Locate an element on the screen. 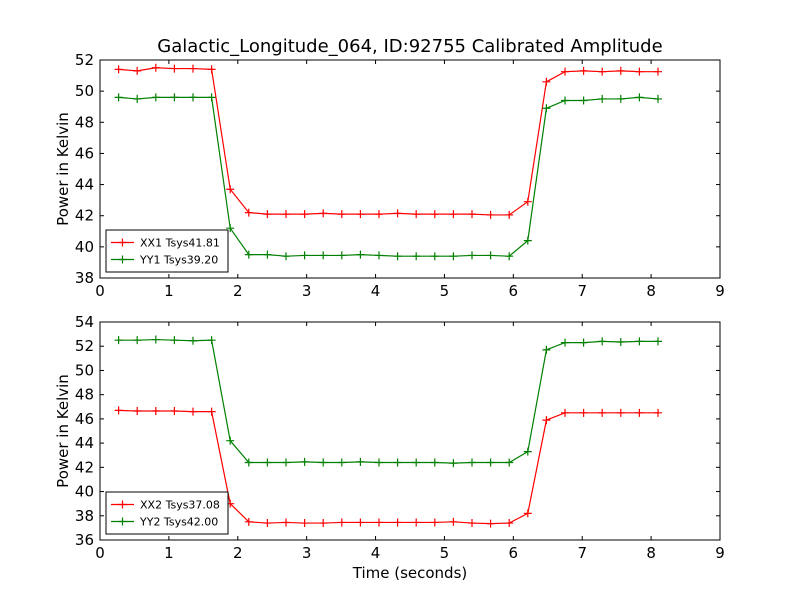 This screenshot has width=800, height=600. y-tick-label: 50 is located at coordinates (84, 91).